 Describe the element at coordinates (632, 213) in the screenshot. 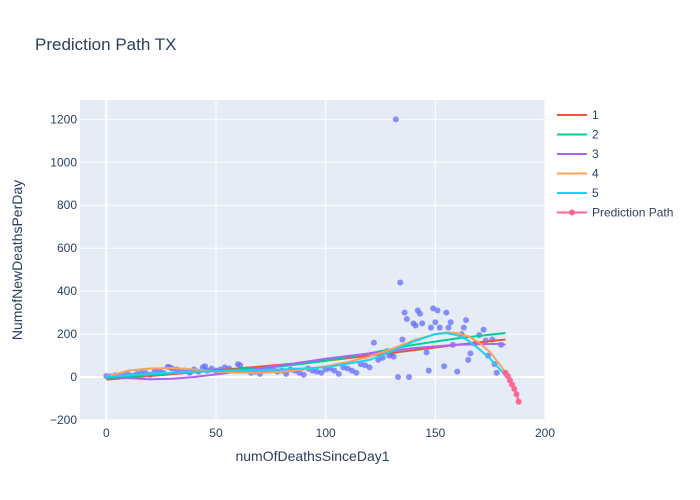

I see `legend-label: Prediction Path` at that location.